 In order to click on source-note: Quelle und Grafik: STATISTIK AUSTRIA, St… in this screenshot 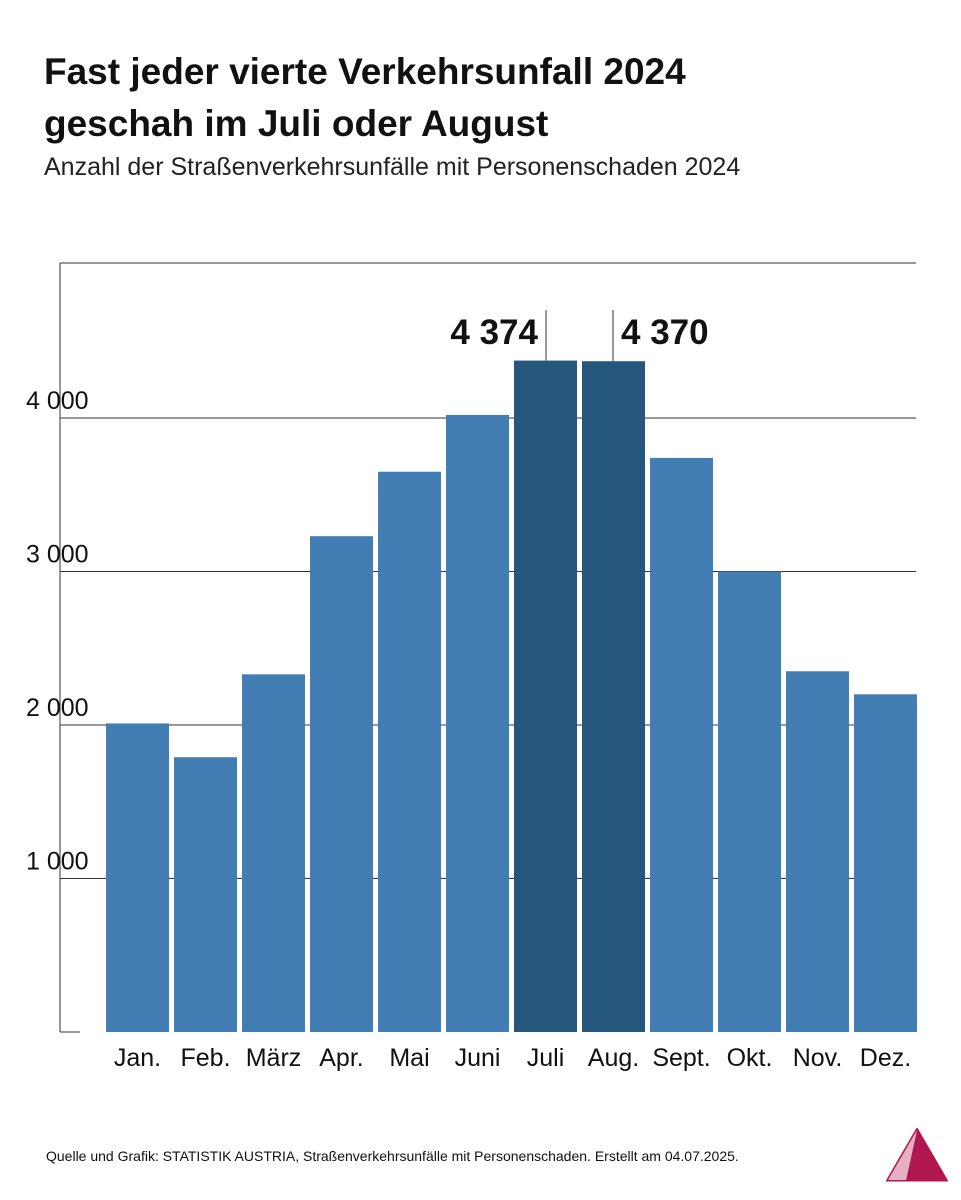, I will do `click(392, 1156)`.